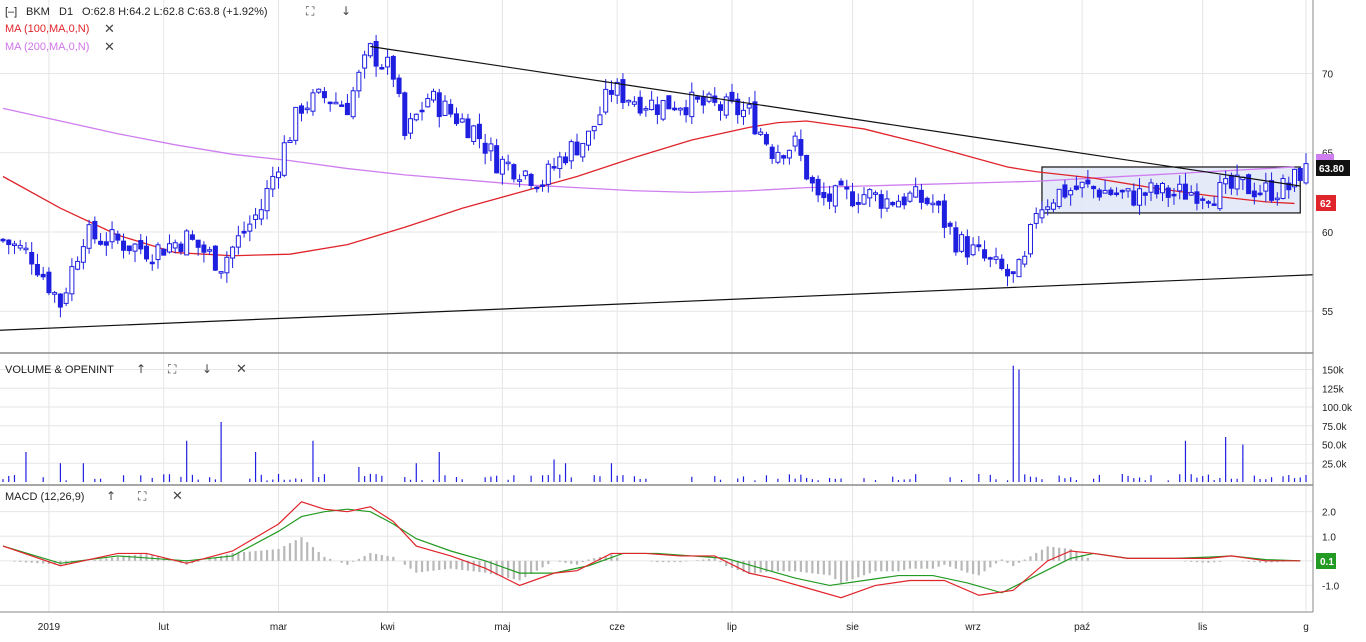  I want to click on macd-pane, so click(651, 550).